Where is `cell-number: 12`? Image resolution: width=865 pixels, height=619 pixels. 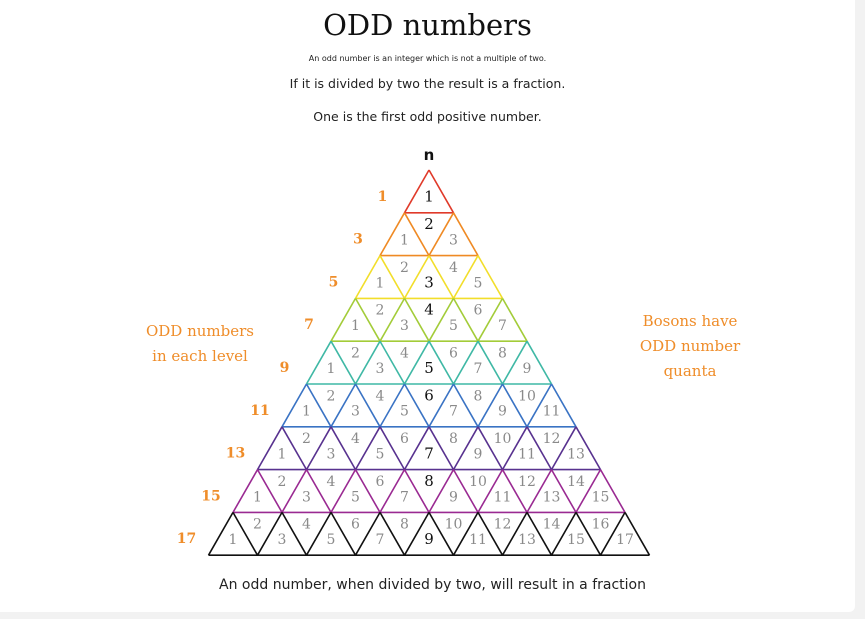
cell-number: 12 is located at coordinates (503, 525).